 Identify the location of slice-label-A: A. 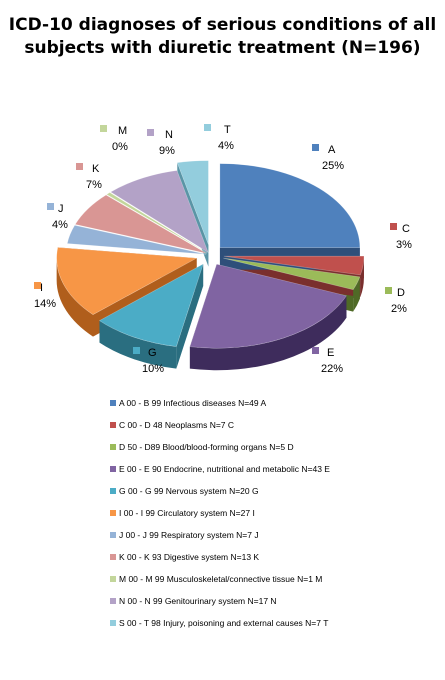
(332, 150).